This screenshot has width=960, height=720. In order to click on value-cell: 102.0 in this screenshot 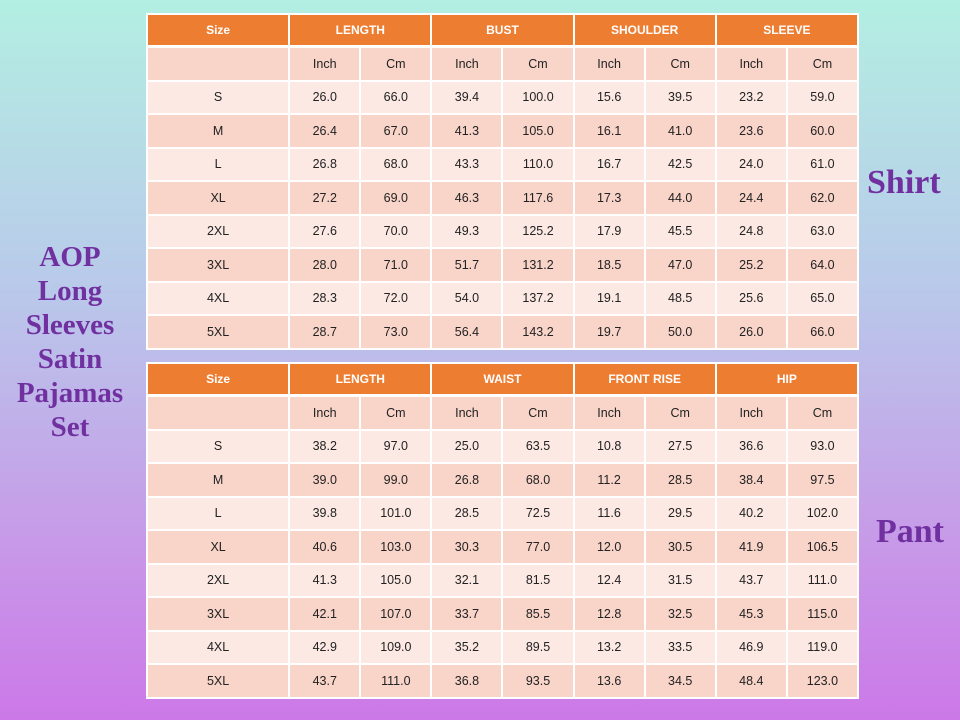, I will do `click(822, 513)`.